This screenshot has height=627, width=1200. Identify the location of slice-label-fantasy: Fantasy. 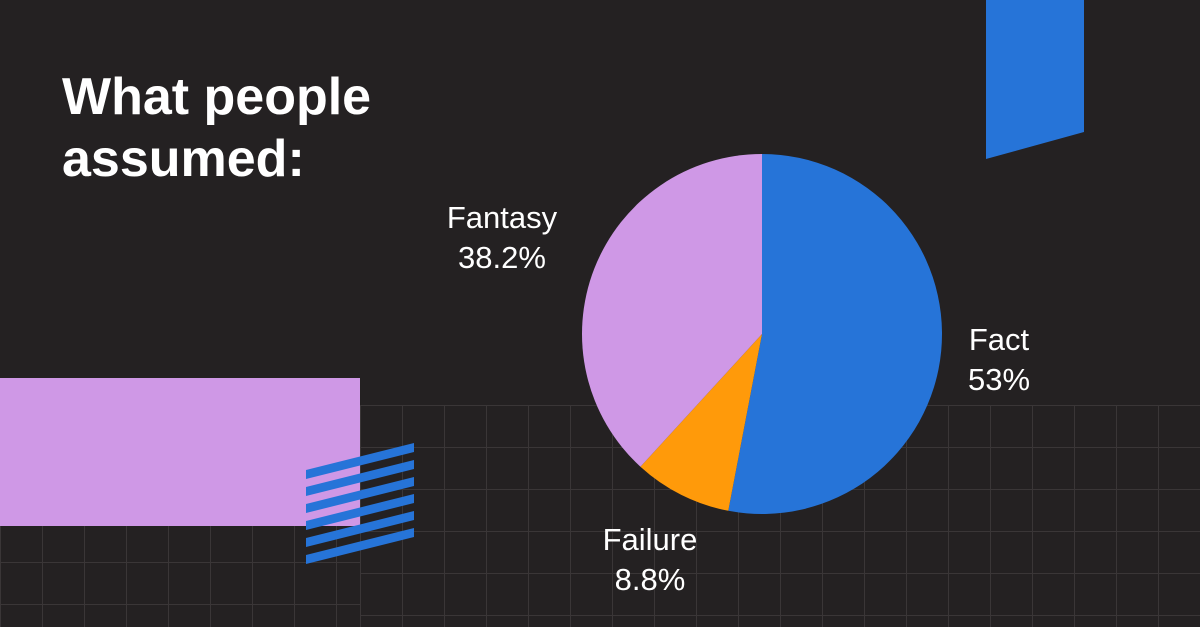
(502, 217).